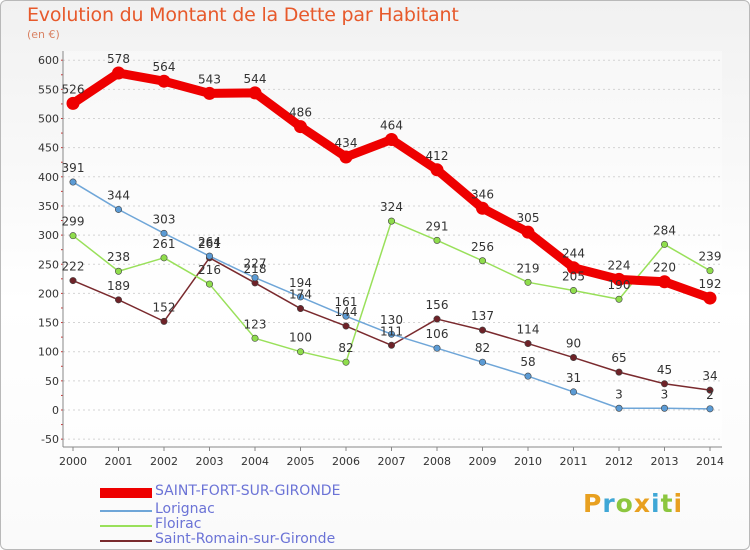  Describe the element at coordinates (391, 207) in the screenshot. I see `data-label: 324` at that location.